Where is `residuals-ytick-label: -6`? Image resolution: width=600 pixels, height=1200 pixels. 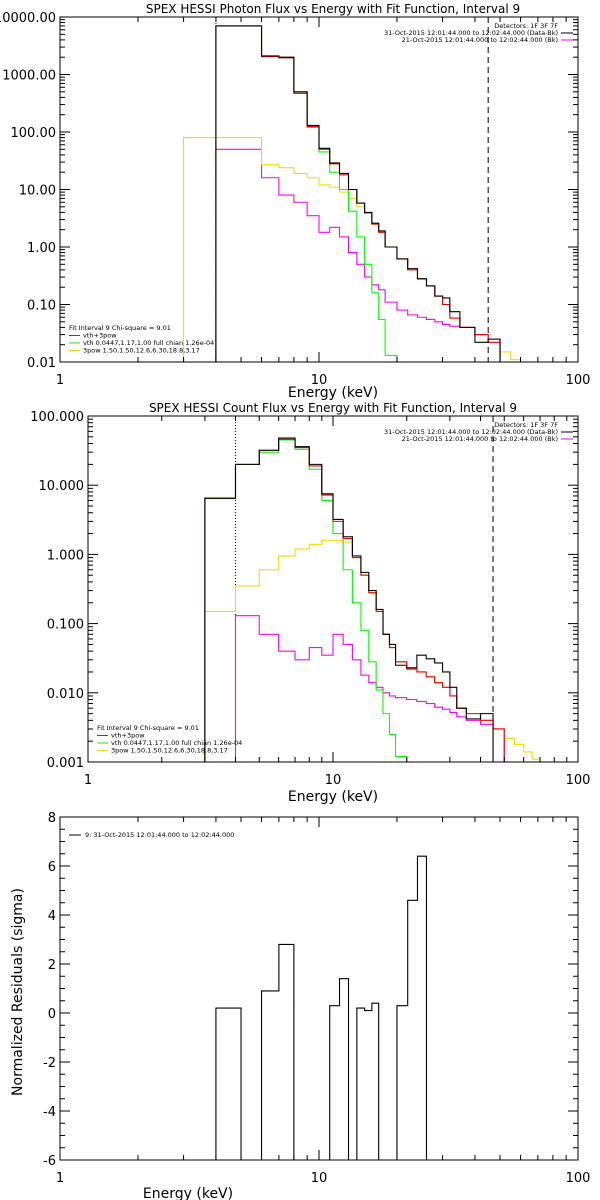 residuals-ytick-label: -6 is located at coordinates (49, 1161).